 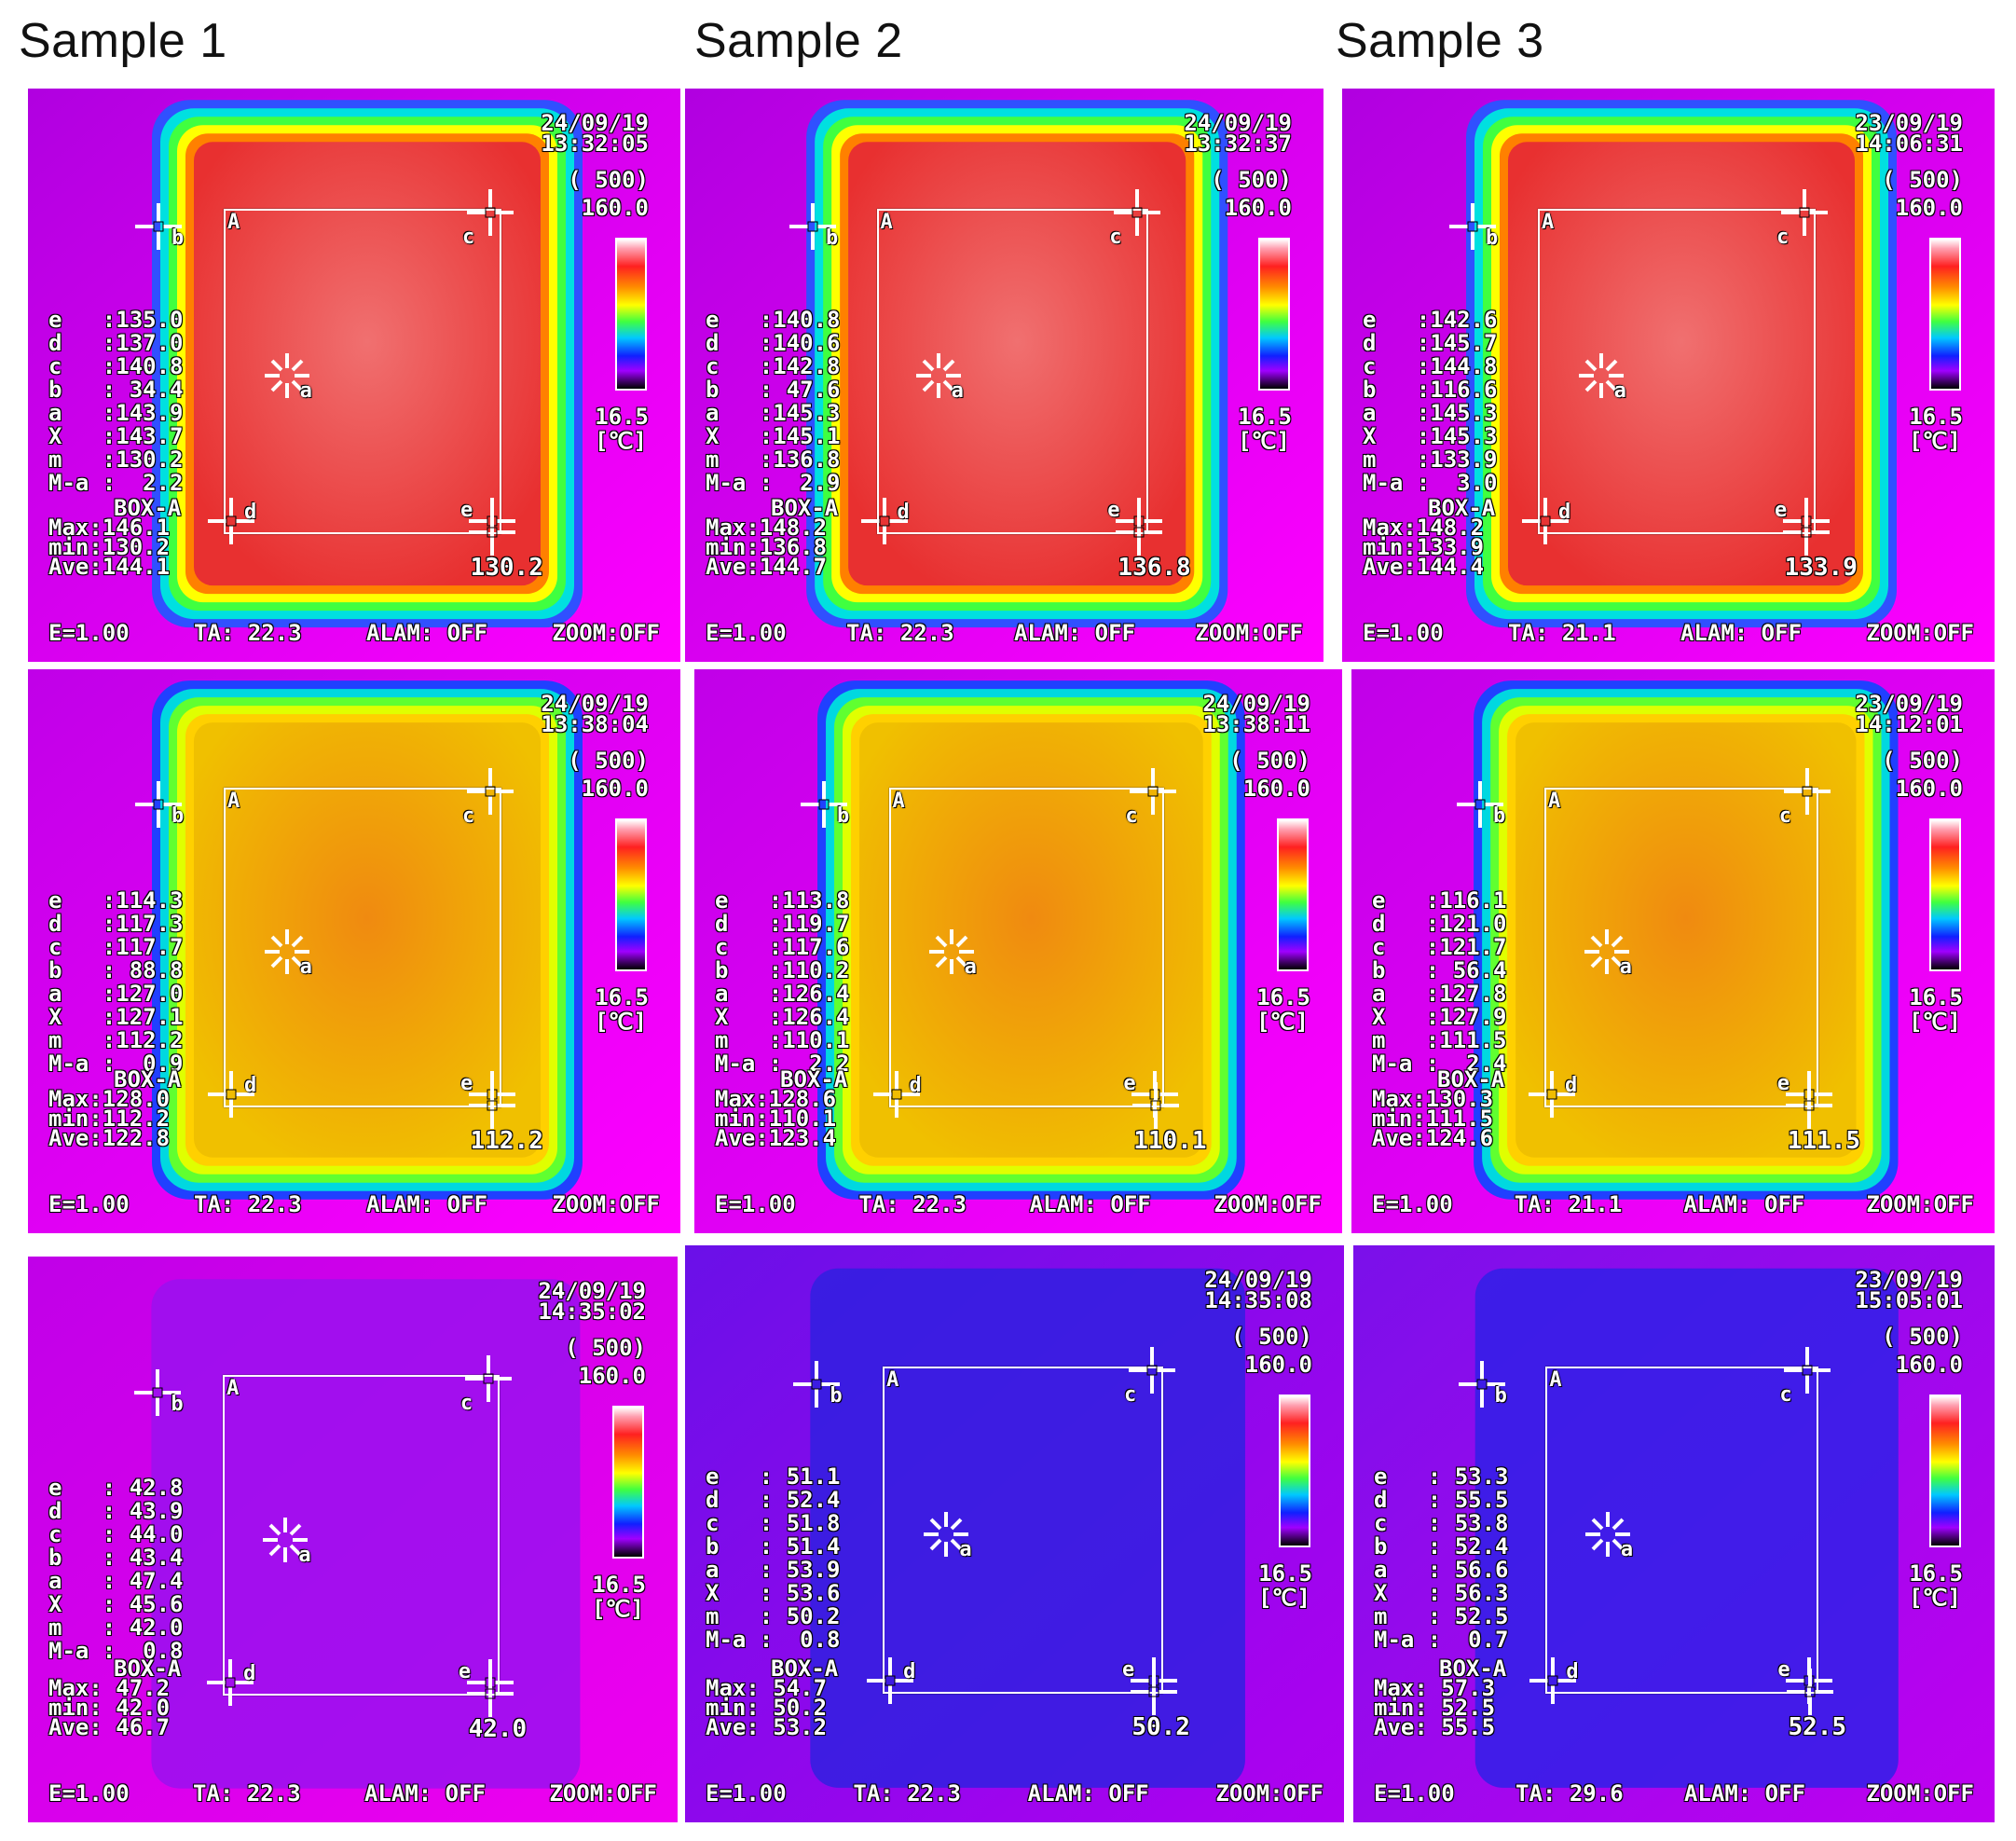 I want to click on box-statistics: BOX-A Max:148.2 min:133.9 Ave:144.4, so click(x=1429, y=538).